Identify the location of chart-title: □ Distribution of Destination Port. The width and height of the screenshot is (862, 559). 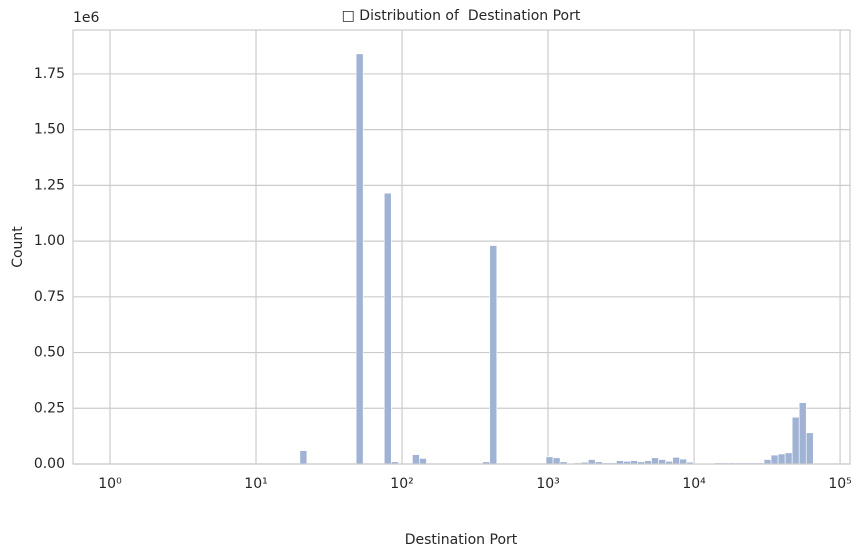
(461, 16).